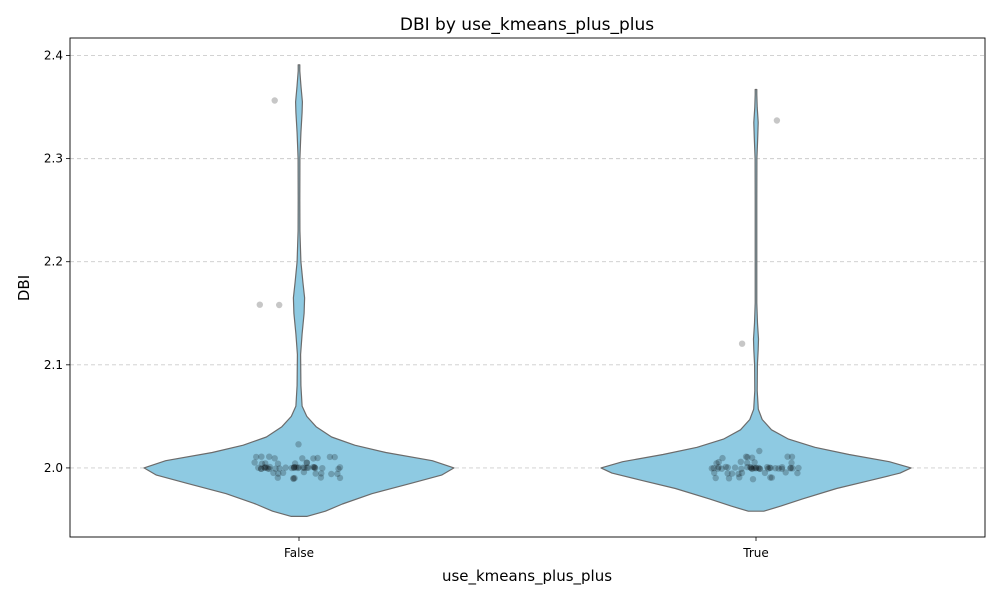  What do you see at coordinates (53, 56) in the screenshot?
I see `y-tick-label: 2.4` at bounding box center [53, 56].